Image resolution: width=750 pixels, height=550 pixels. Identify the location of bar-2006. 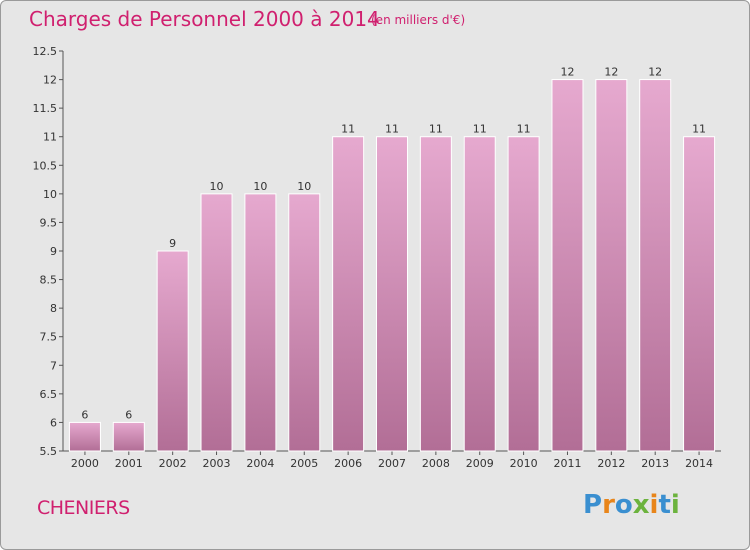
(348, 294).